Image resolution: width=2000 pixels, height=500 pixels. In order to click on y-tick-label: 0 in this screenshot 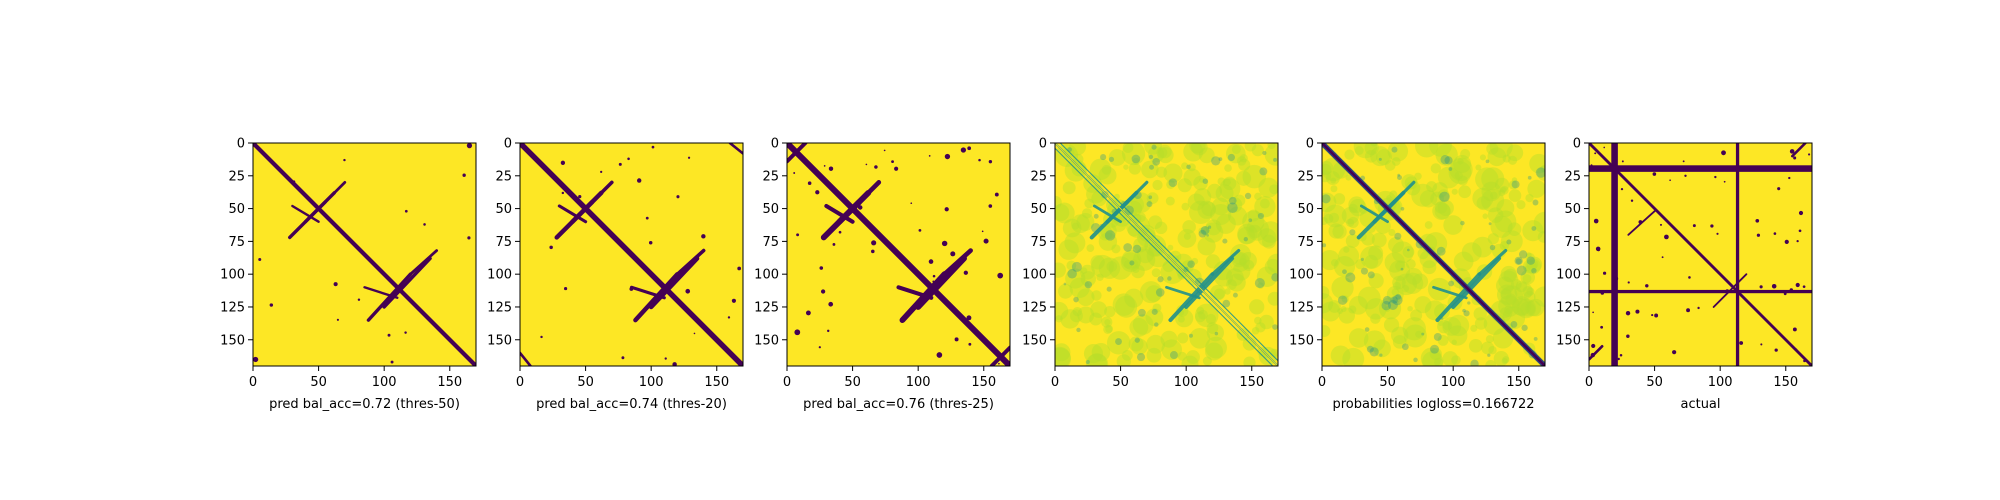, I will do `click(241, 144)`.